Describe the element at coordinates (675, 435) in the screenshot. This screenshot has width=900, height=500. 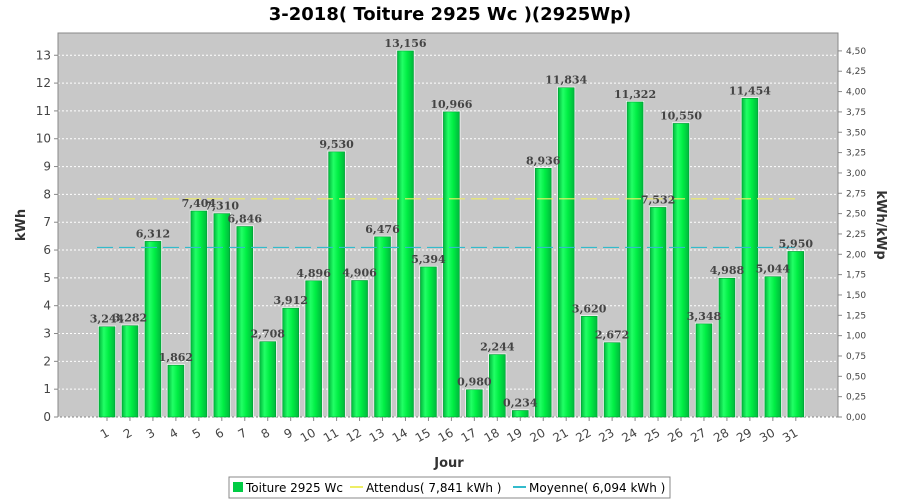
I see `x-tick-label: 26` at that location.